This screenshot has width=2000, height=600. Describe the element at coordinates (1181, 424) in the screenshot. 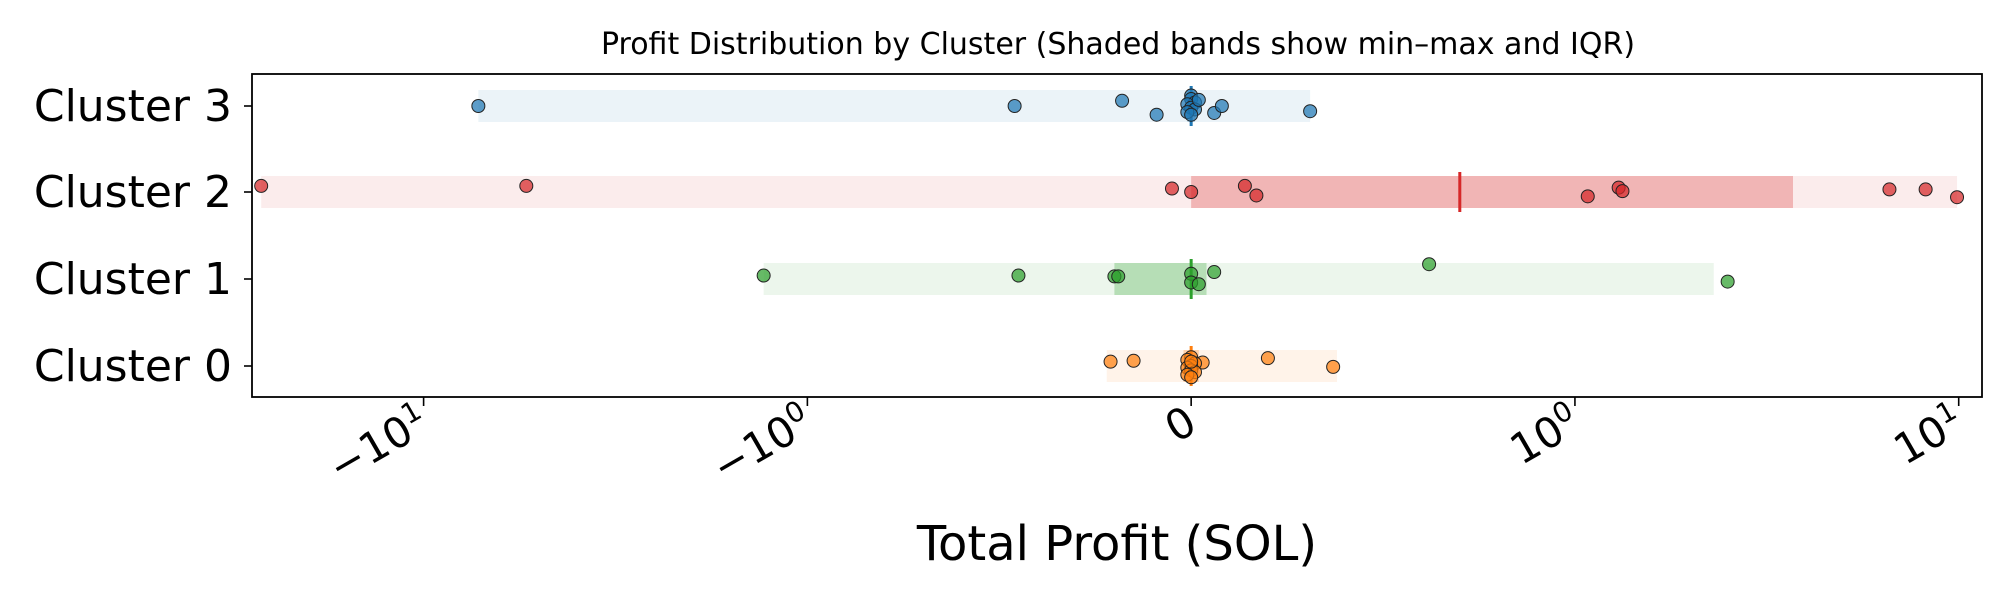

I see `x-tick-label: 0` at that location.